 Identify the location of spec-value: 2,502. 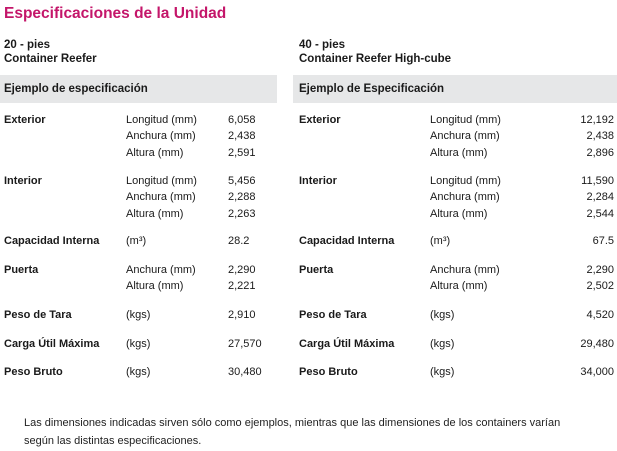
(600, 286).